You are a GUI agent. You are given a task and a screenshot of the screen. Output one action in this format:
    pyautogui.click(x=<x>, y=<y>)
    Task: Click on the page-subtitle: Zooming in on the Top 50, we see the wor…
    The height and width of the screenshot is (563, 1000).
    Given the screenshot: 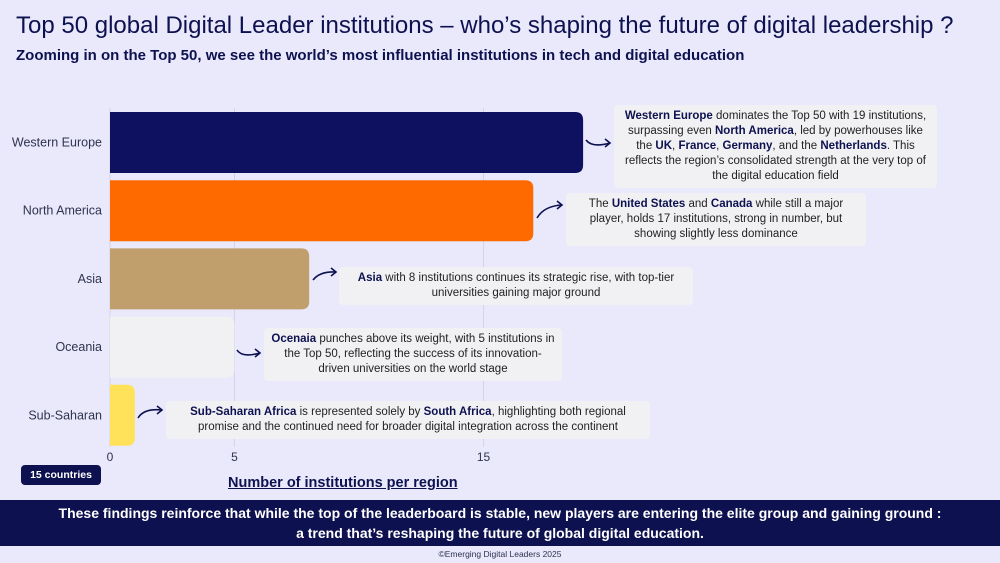 What is the action you would take?
    pyautogui.click(x=380, y=55)
    